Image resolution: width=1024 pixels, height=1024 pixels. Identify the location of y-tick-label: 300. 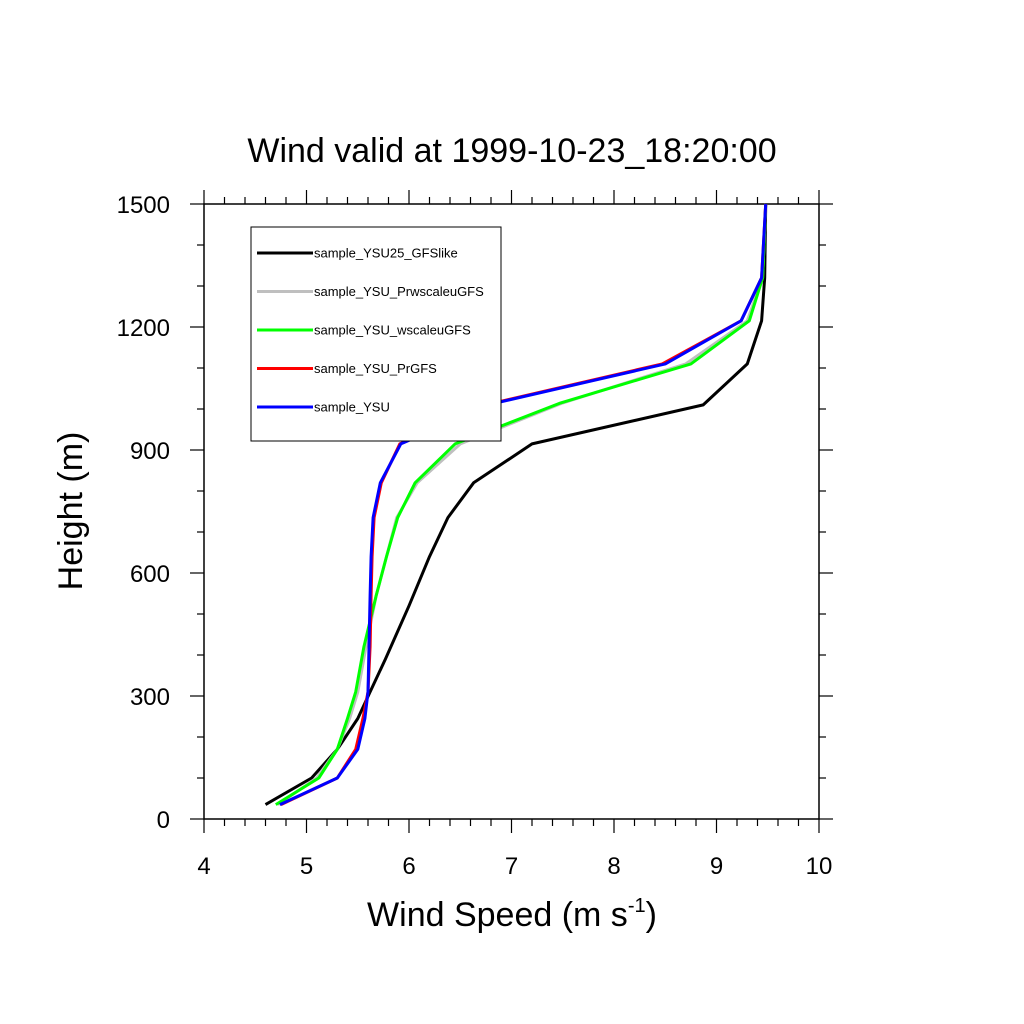
(150, 697).